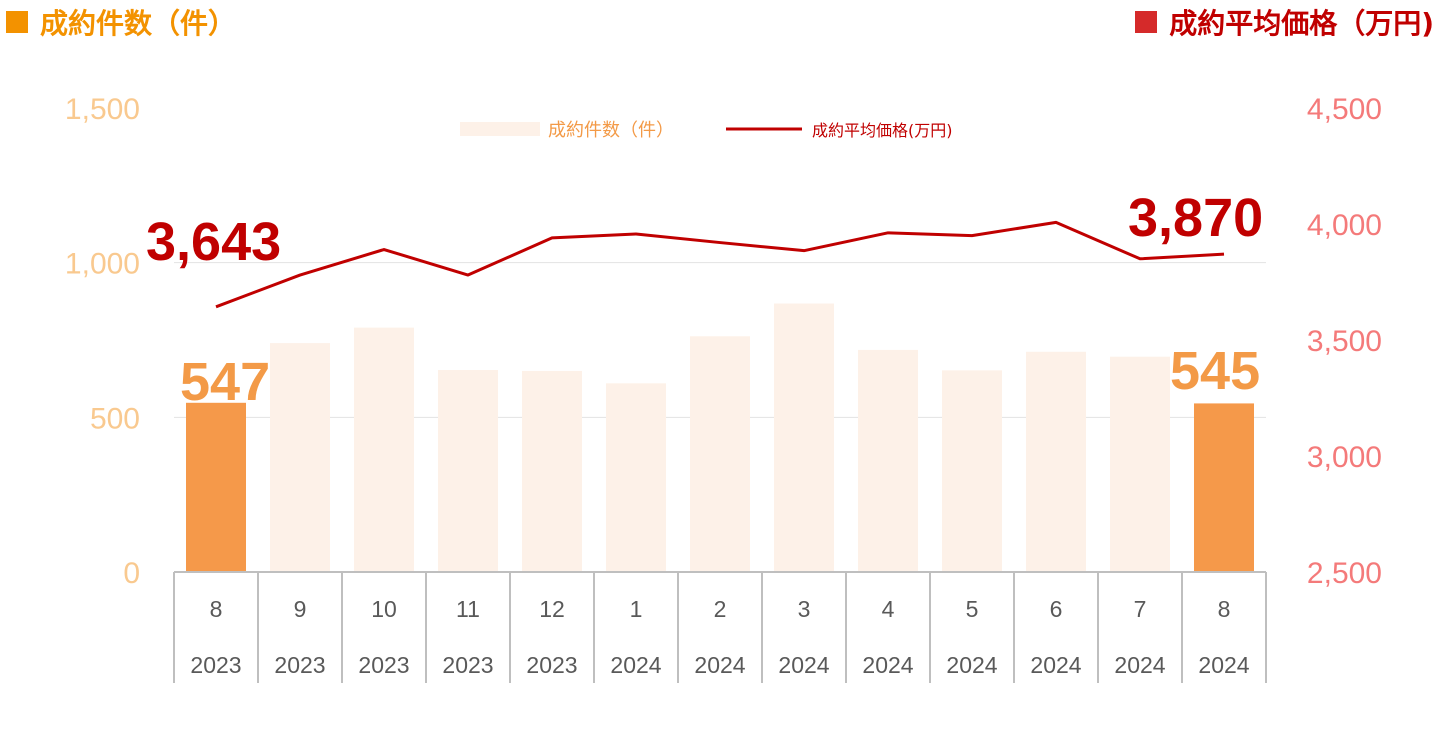 This screenshot has height=738, width=1440. I want to click on line-first-label: 3,643, so click(213, 242).